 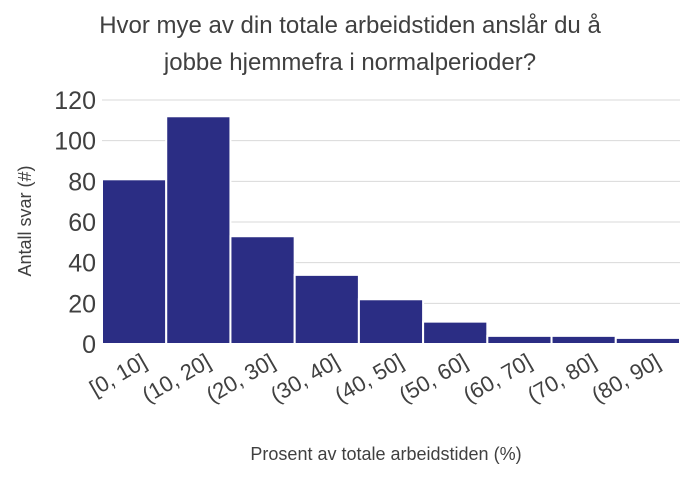 I want to click on x-tick-label: (80, 90], so click(x=625, y=378).